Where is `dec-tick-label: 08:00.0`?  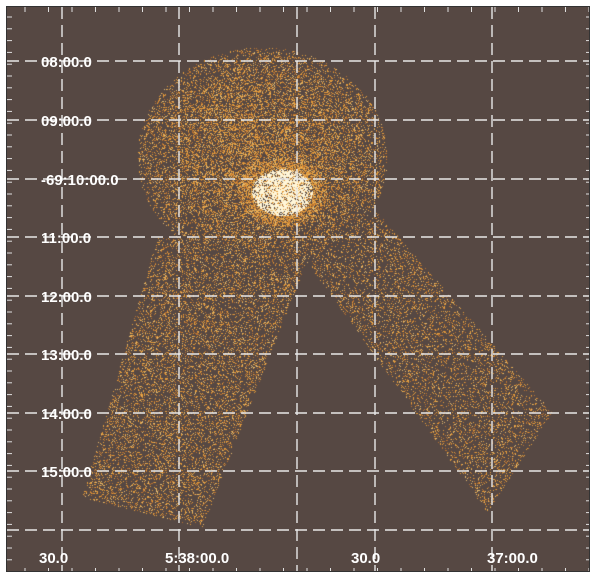
dec-tick-label: 08:00.0 is located at coordinates (66, 62).